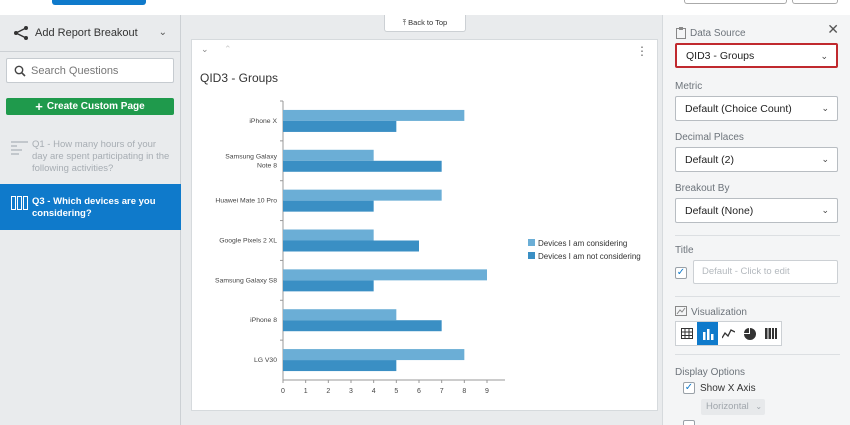  Describe the element at coordinates (815, 2) in the screenshot. I see `top-tertiary-button` at that location.